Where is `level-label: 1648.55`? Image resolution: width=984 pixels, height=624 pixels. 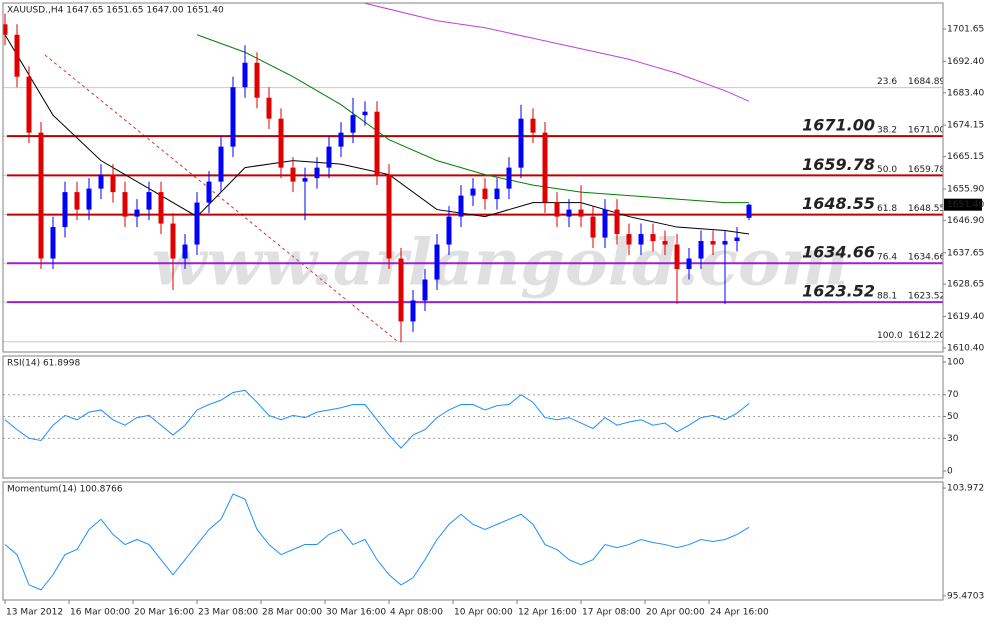 level-label: 1648.55 is located at coordinates (838, 203).